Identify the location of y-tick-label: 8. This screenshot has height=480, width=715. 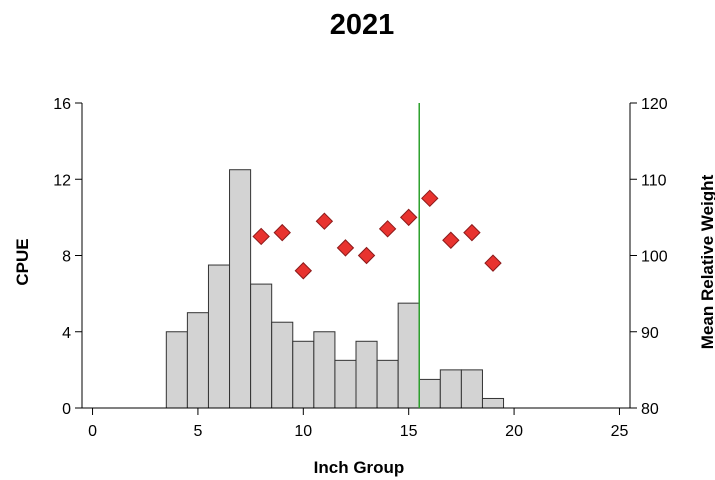
(66, 257).